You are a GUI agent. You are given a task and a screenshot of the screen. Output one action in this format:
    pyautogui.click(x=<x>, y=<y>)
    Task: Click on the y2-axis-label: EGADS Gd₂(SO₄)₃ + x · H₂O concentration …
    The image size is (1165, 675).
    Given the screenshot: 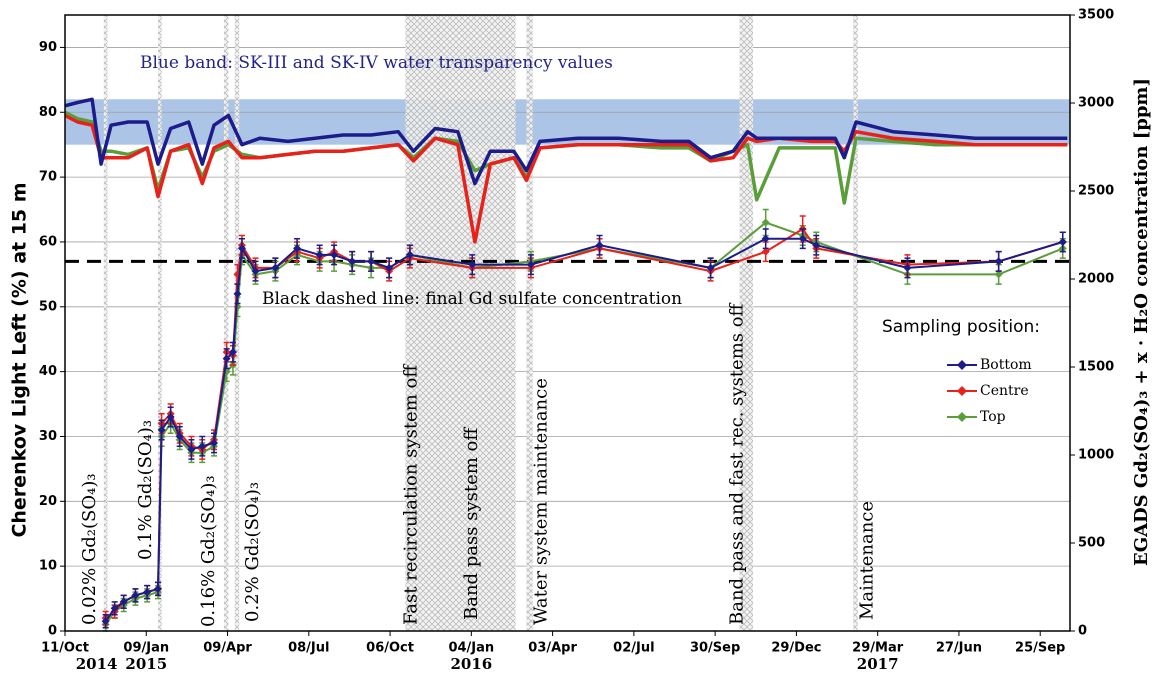 What is the action you would take?
    pyautogui.click(x=1141, y=322)
    